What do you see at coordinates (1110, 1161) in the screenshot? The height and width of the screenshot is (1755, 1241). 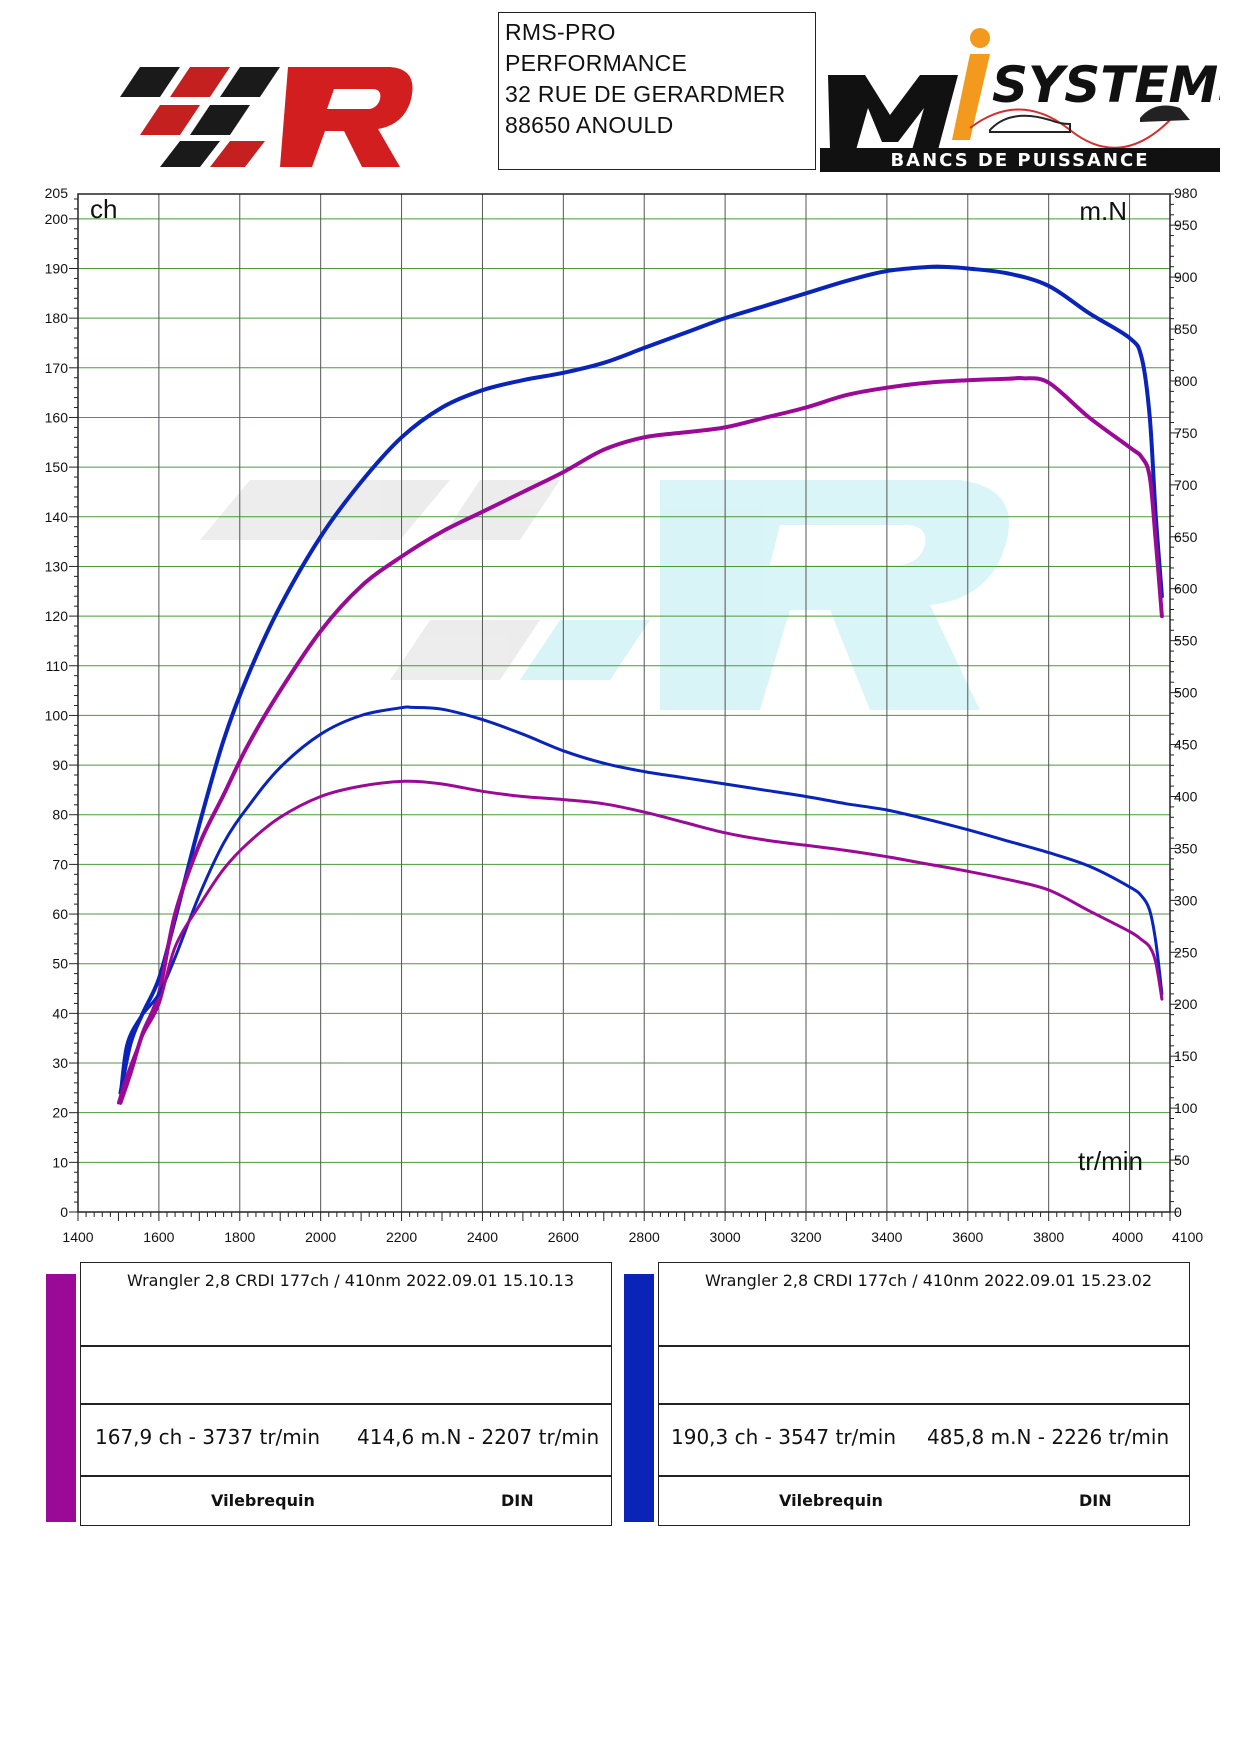 I see `x-axis-unit: tr/min` at bounding box center [1110, 1161].